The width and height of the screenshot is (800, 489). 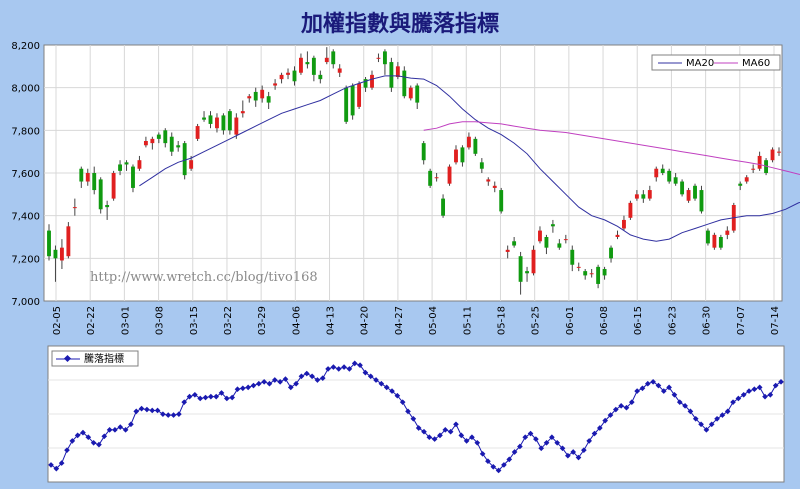 I want to click on watermark: http://www.wretch.cc/blog/tivo168, so click(x=204, y=277).